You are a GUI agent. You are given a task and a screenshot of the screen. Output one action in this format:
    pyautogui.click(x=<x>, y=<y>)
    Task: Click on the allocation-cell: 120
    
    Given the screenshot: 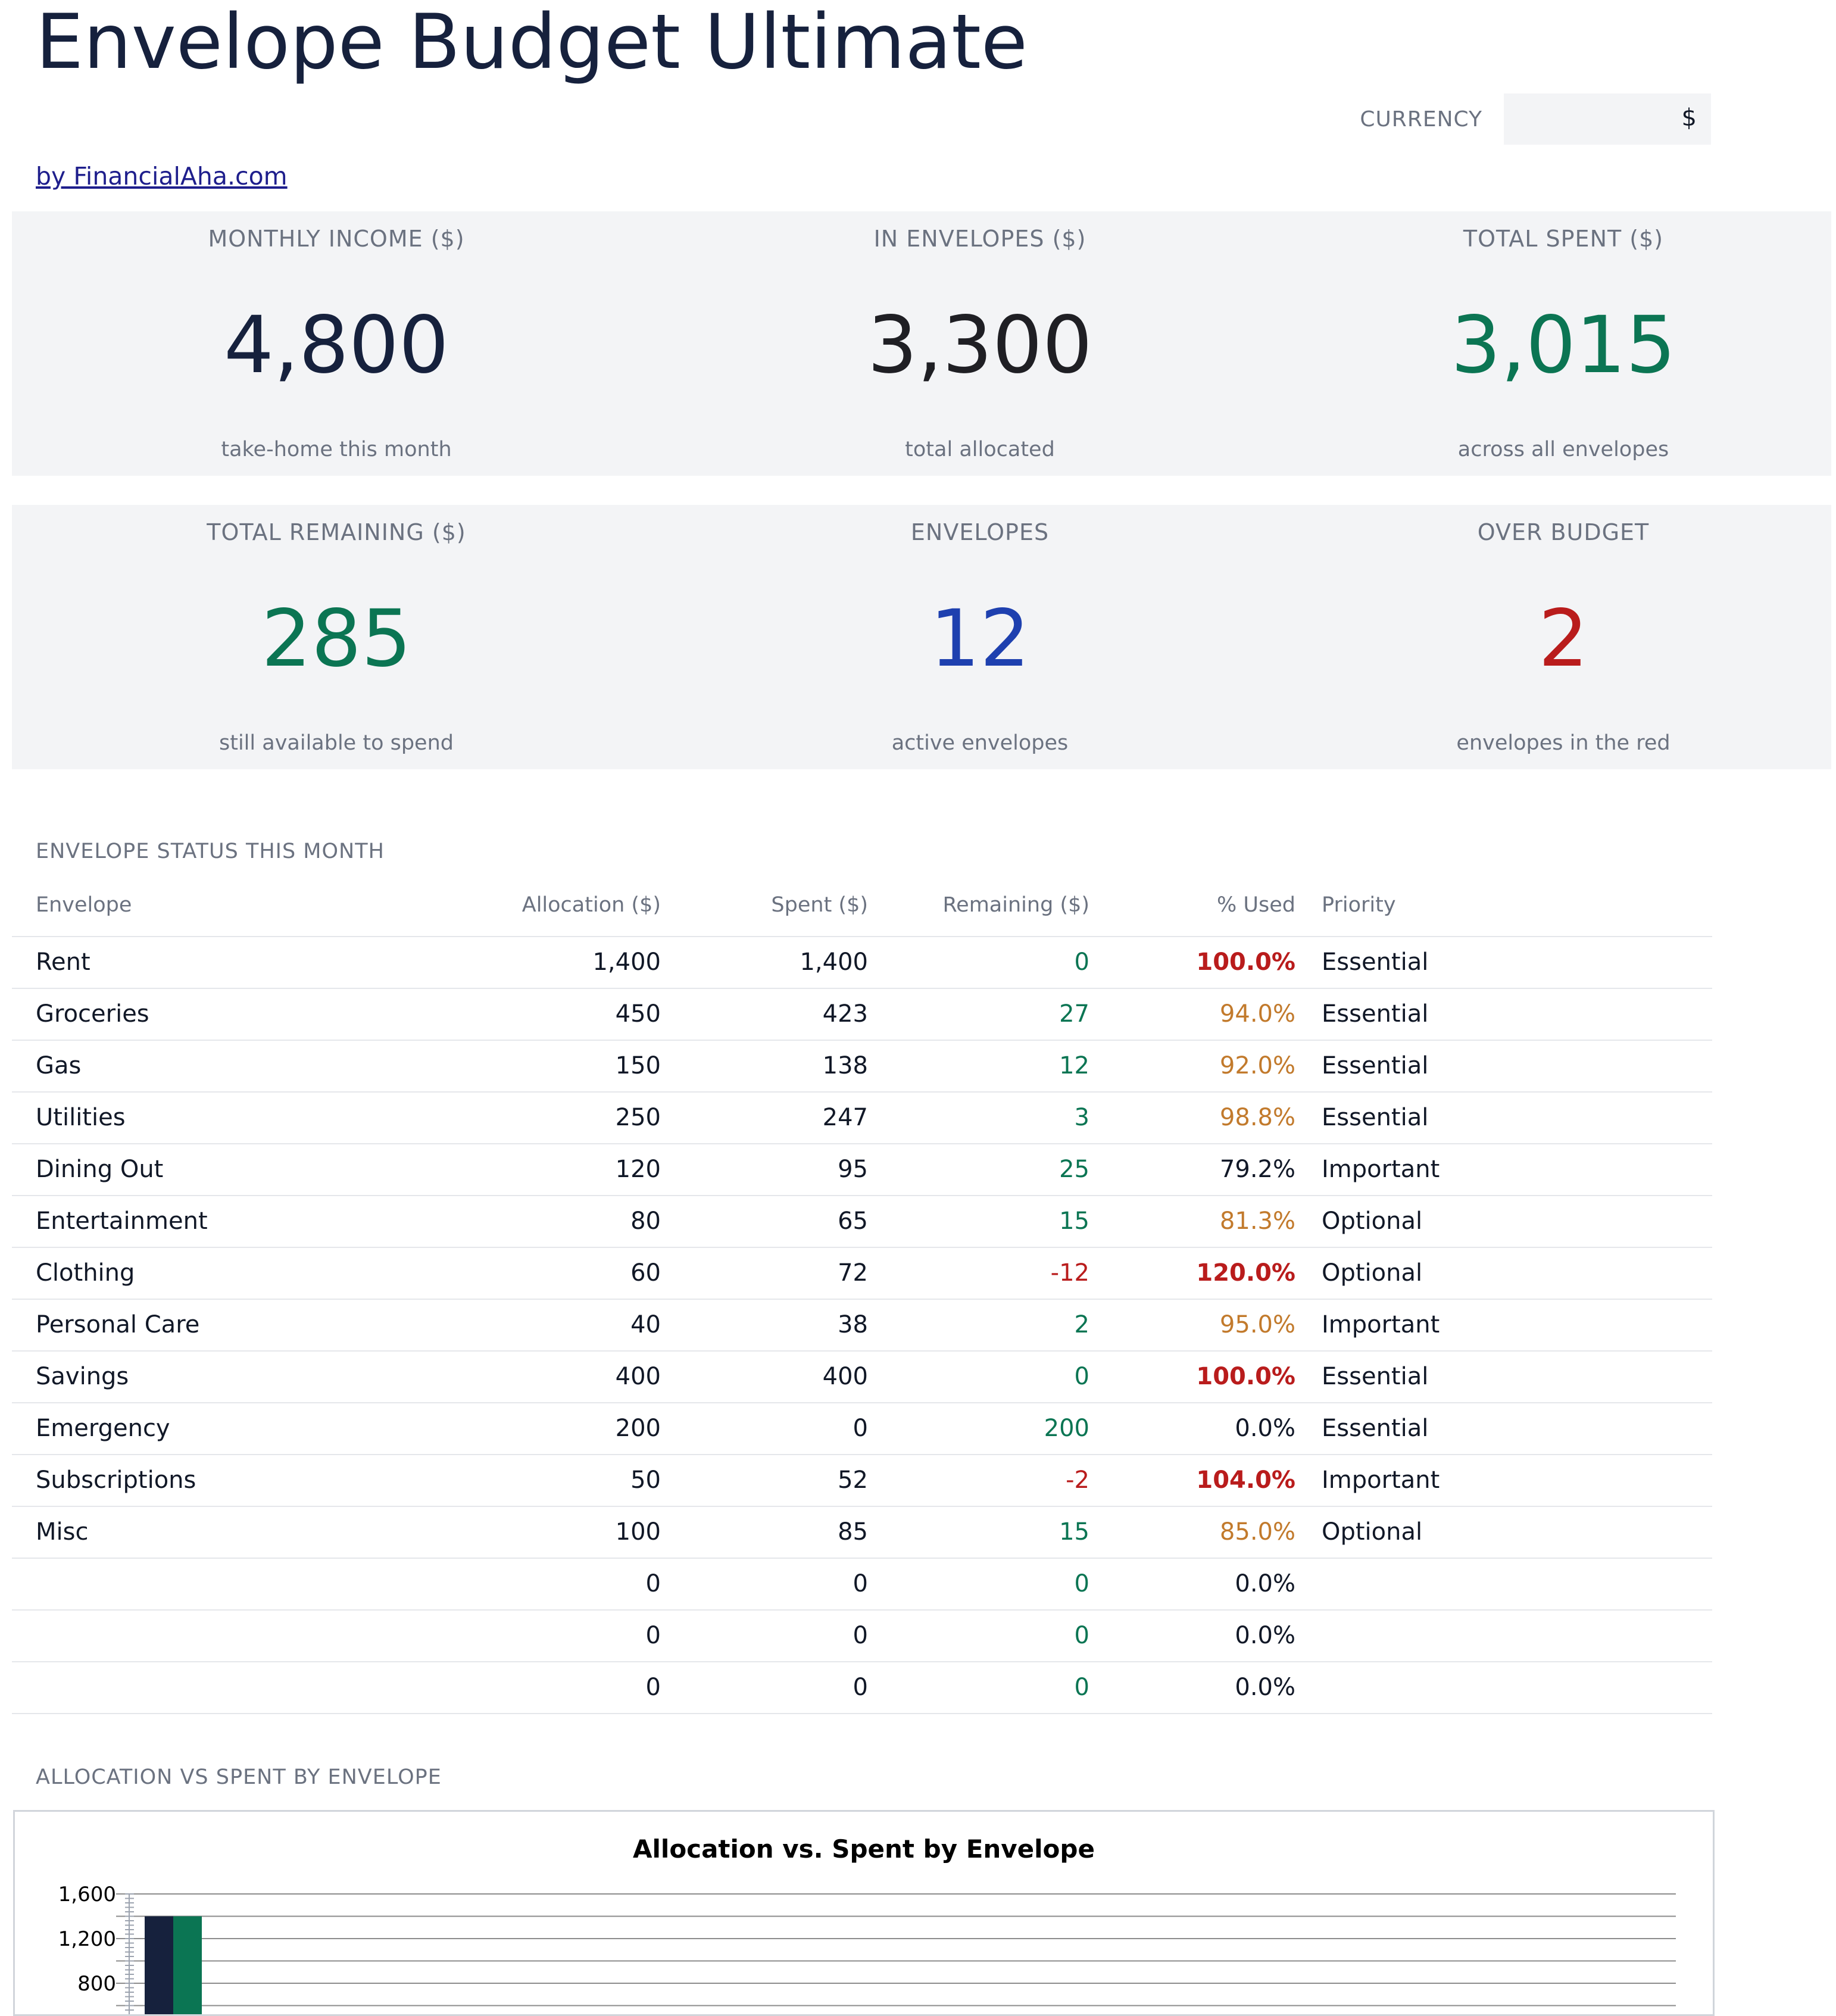 What is the action you would take?
    pyautogui.click(x=638, y=1169)
    